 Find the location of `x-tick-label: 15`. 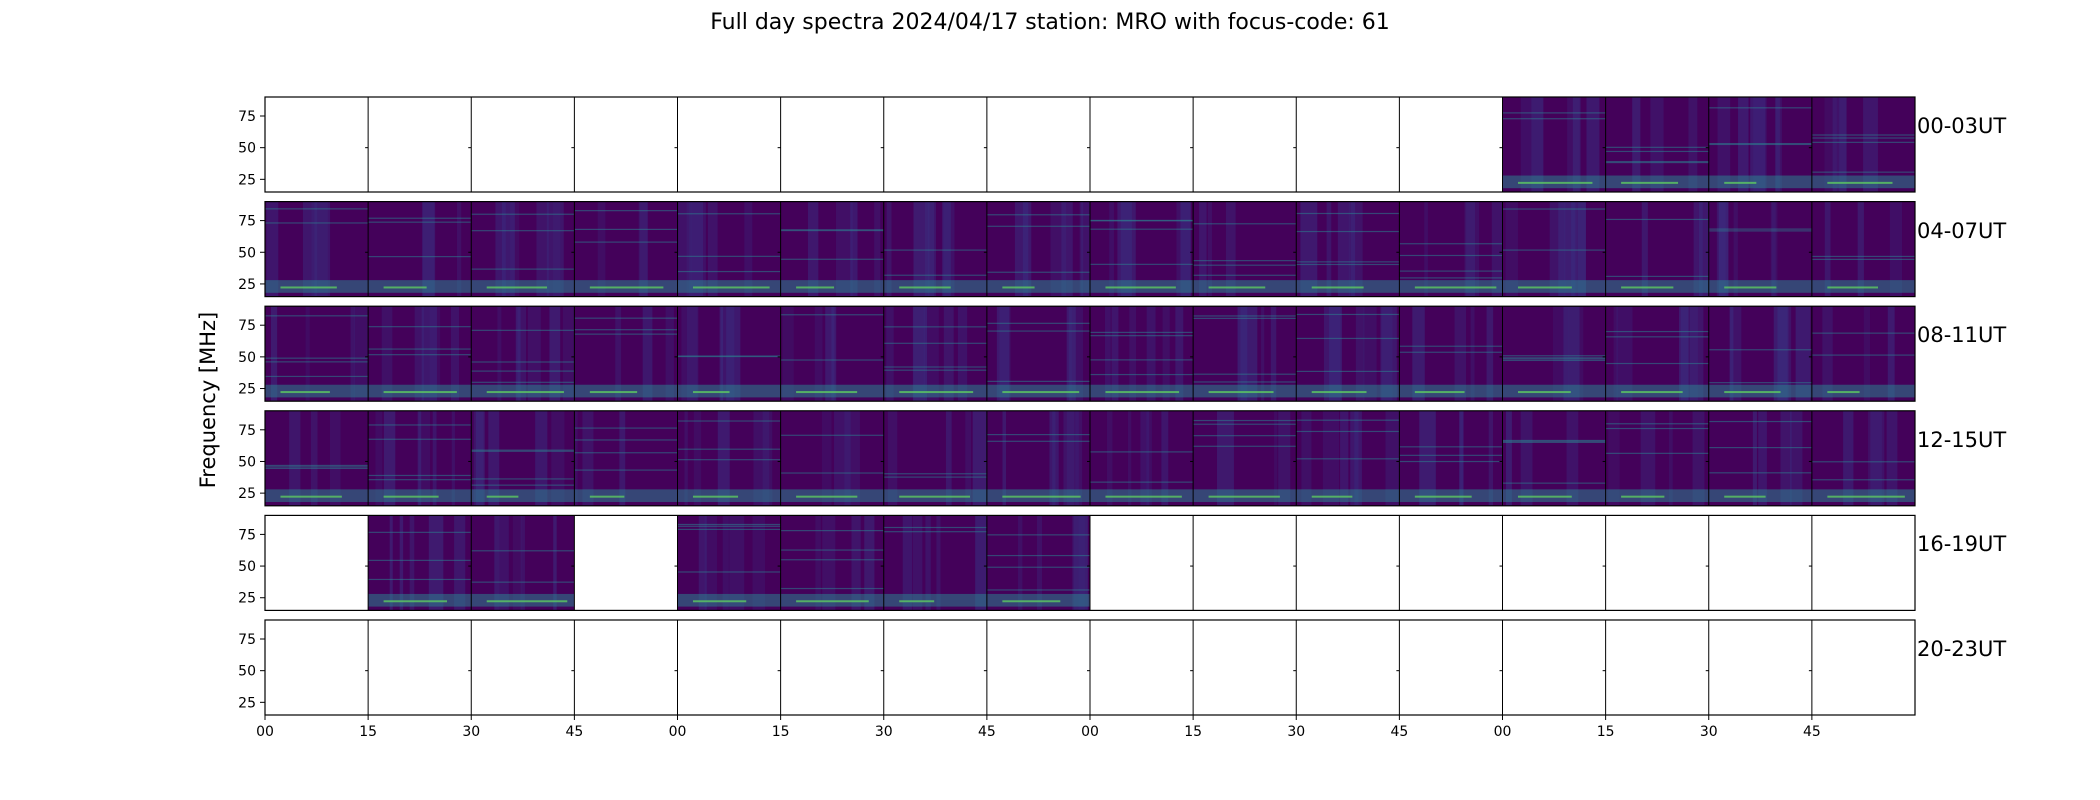

x-tick-label: 15 is located at coordinates (781, 732).